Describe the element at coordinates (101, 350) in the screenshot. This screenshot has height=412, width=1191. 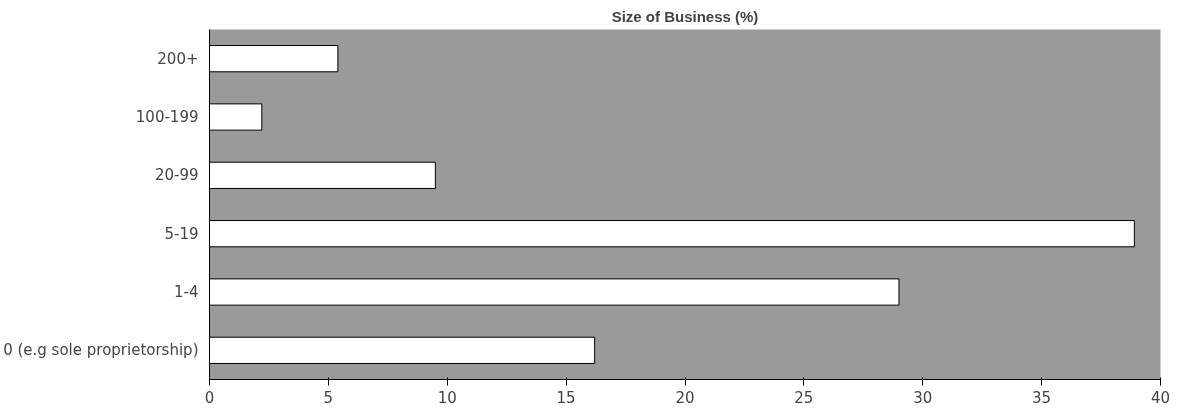
I see `y-tick-label: 0 (e.g sole proprietorship)` at that location.